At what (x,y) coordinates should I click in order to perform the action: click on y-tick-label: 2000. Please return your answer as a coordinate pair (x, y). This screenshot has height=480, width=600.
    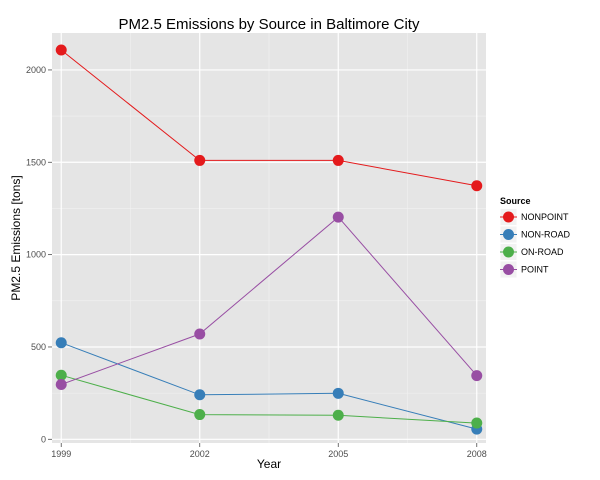
    Looking at the image, I should click on (36, 70).